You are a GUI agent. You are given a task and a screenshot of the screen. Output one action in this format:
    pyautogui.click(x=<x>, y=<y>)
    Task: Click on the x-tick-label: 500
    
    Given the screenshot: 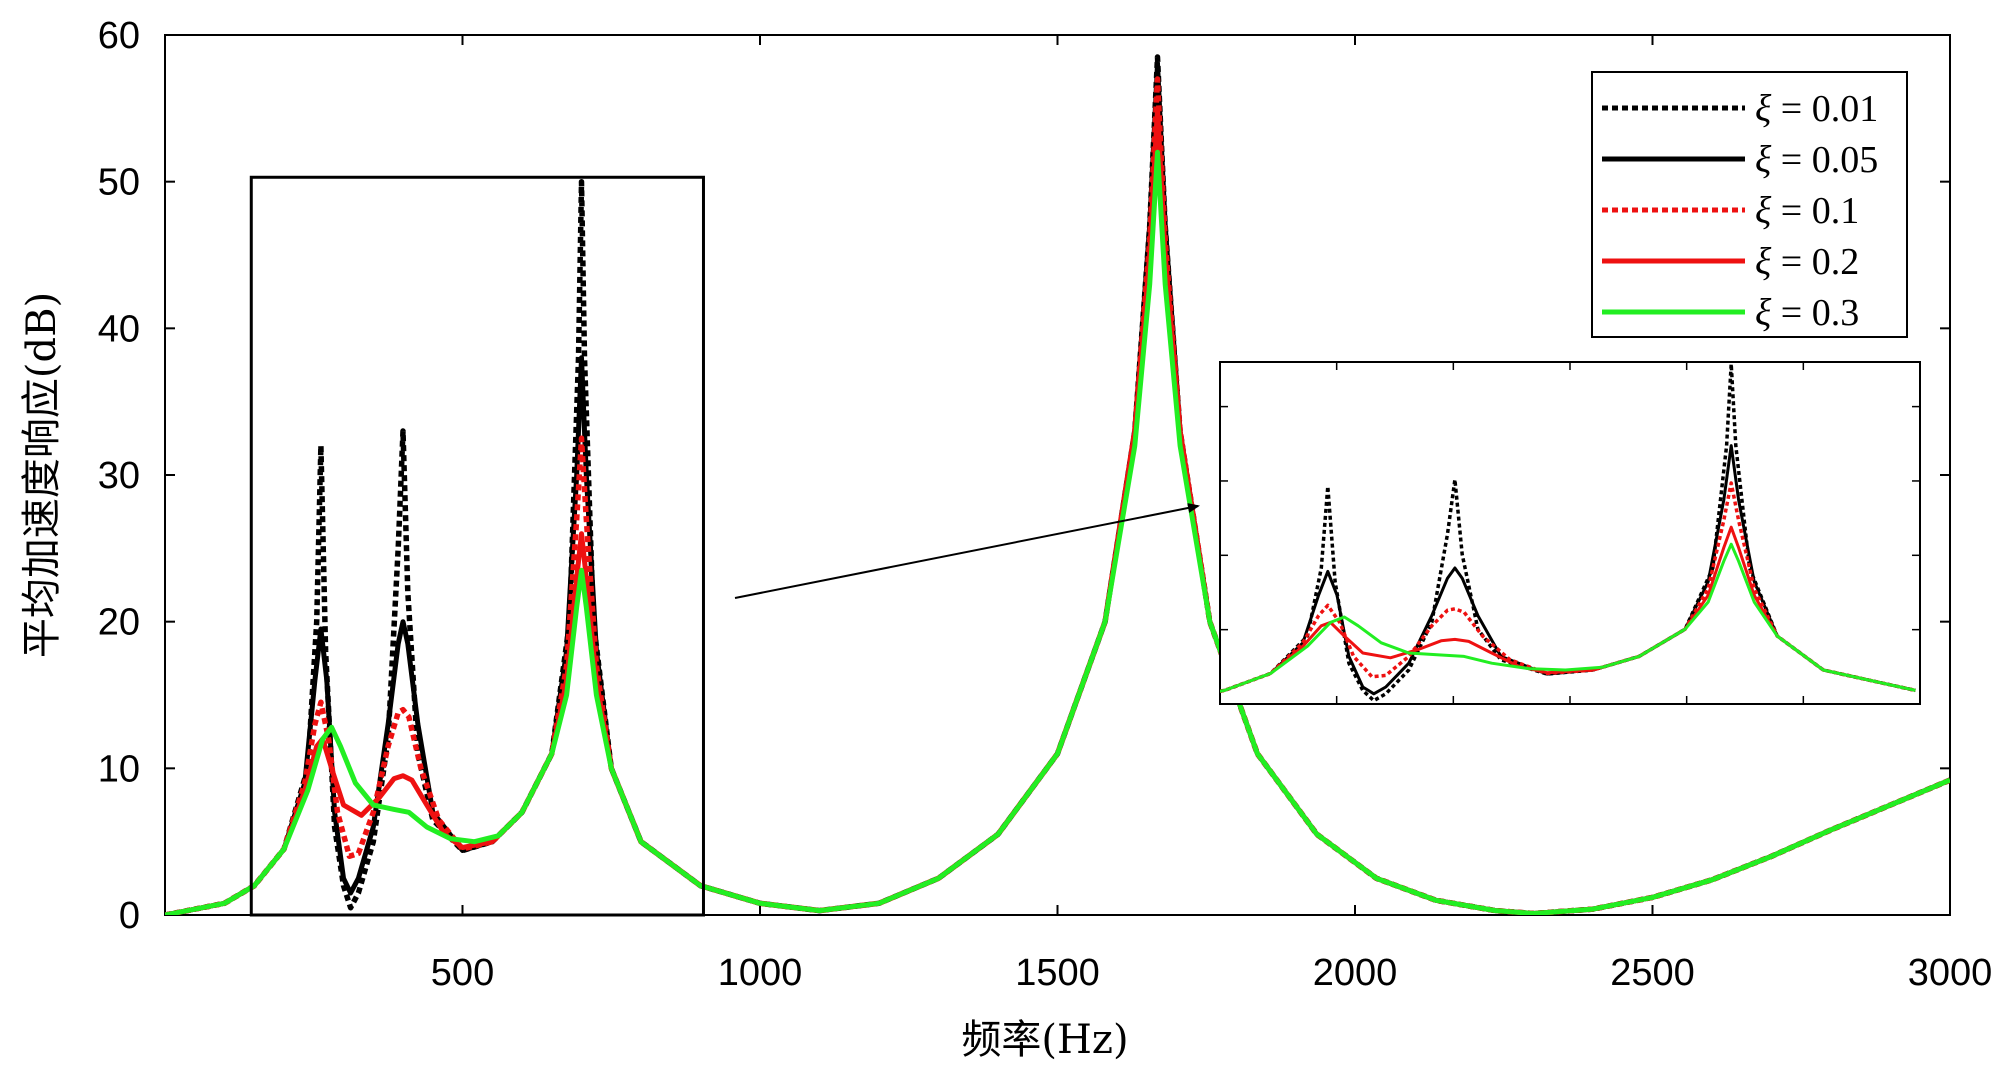 What is the action you would take?
    pyautogui.click(x=462, y=973)
    